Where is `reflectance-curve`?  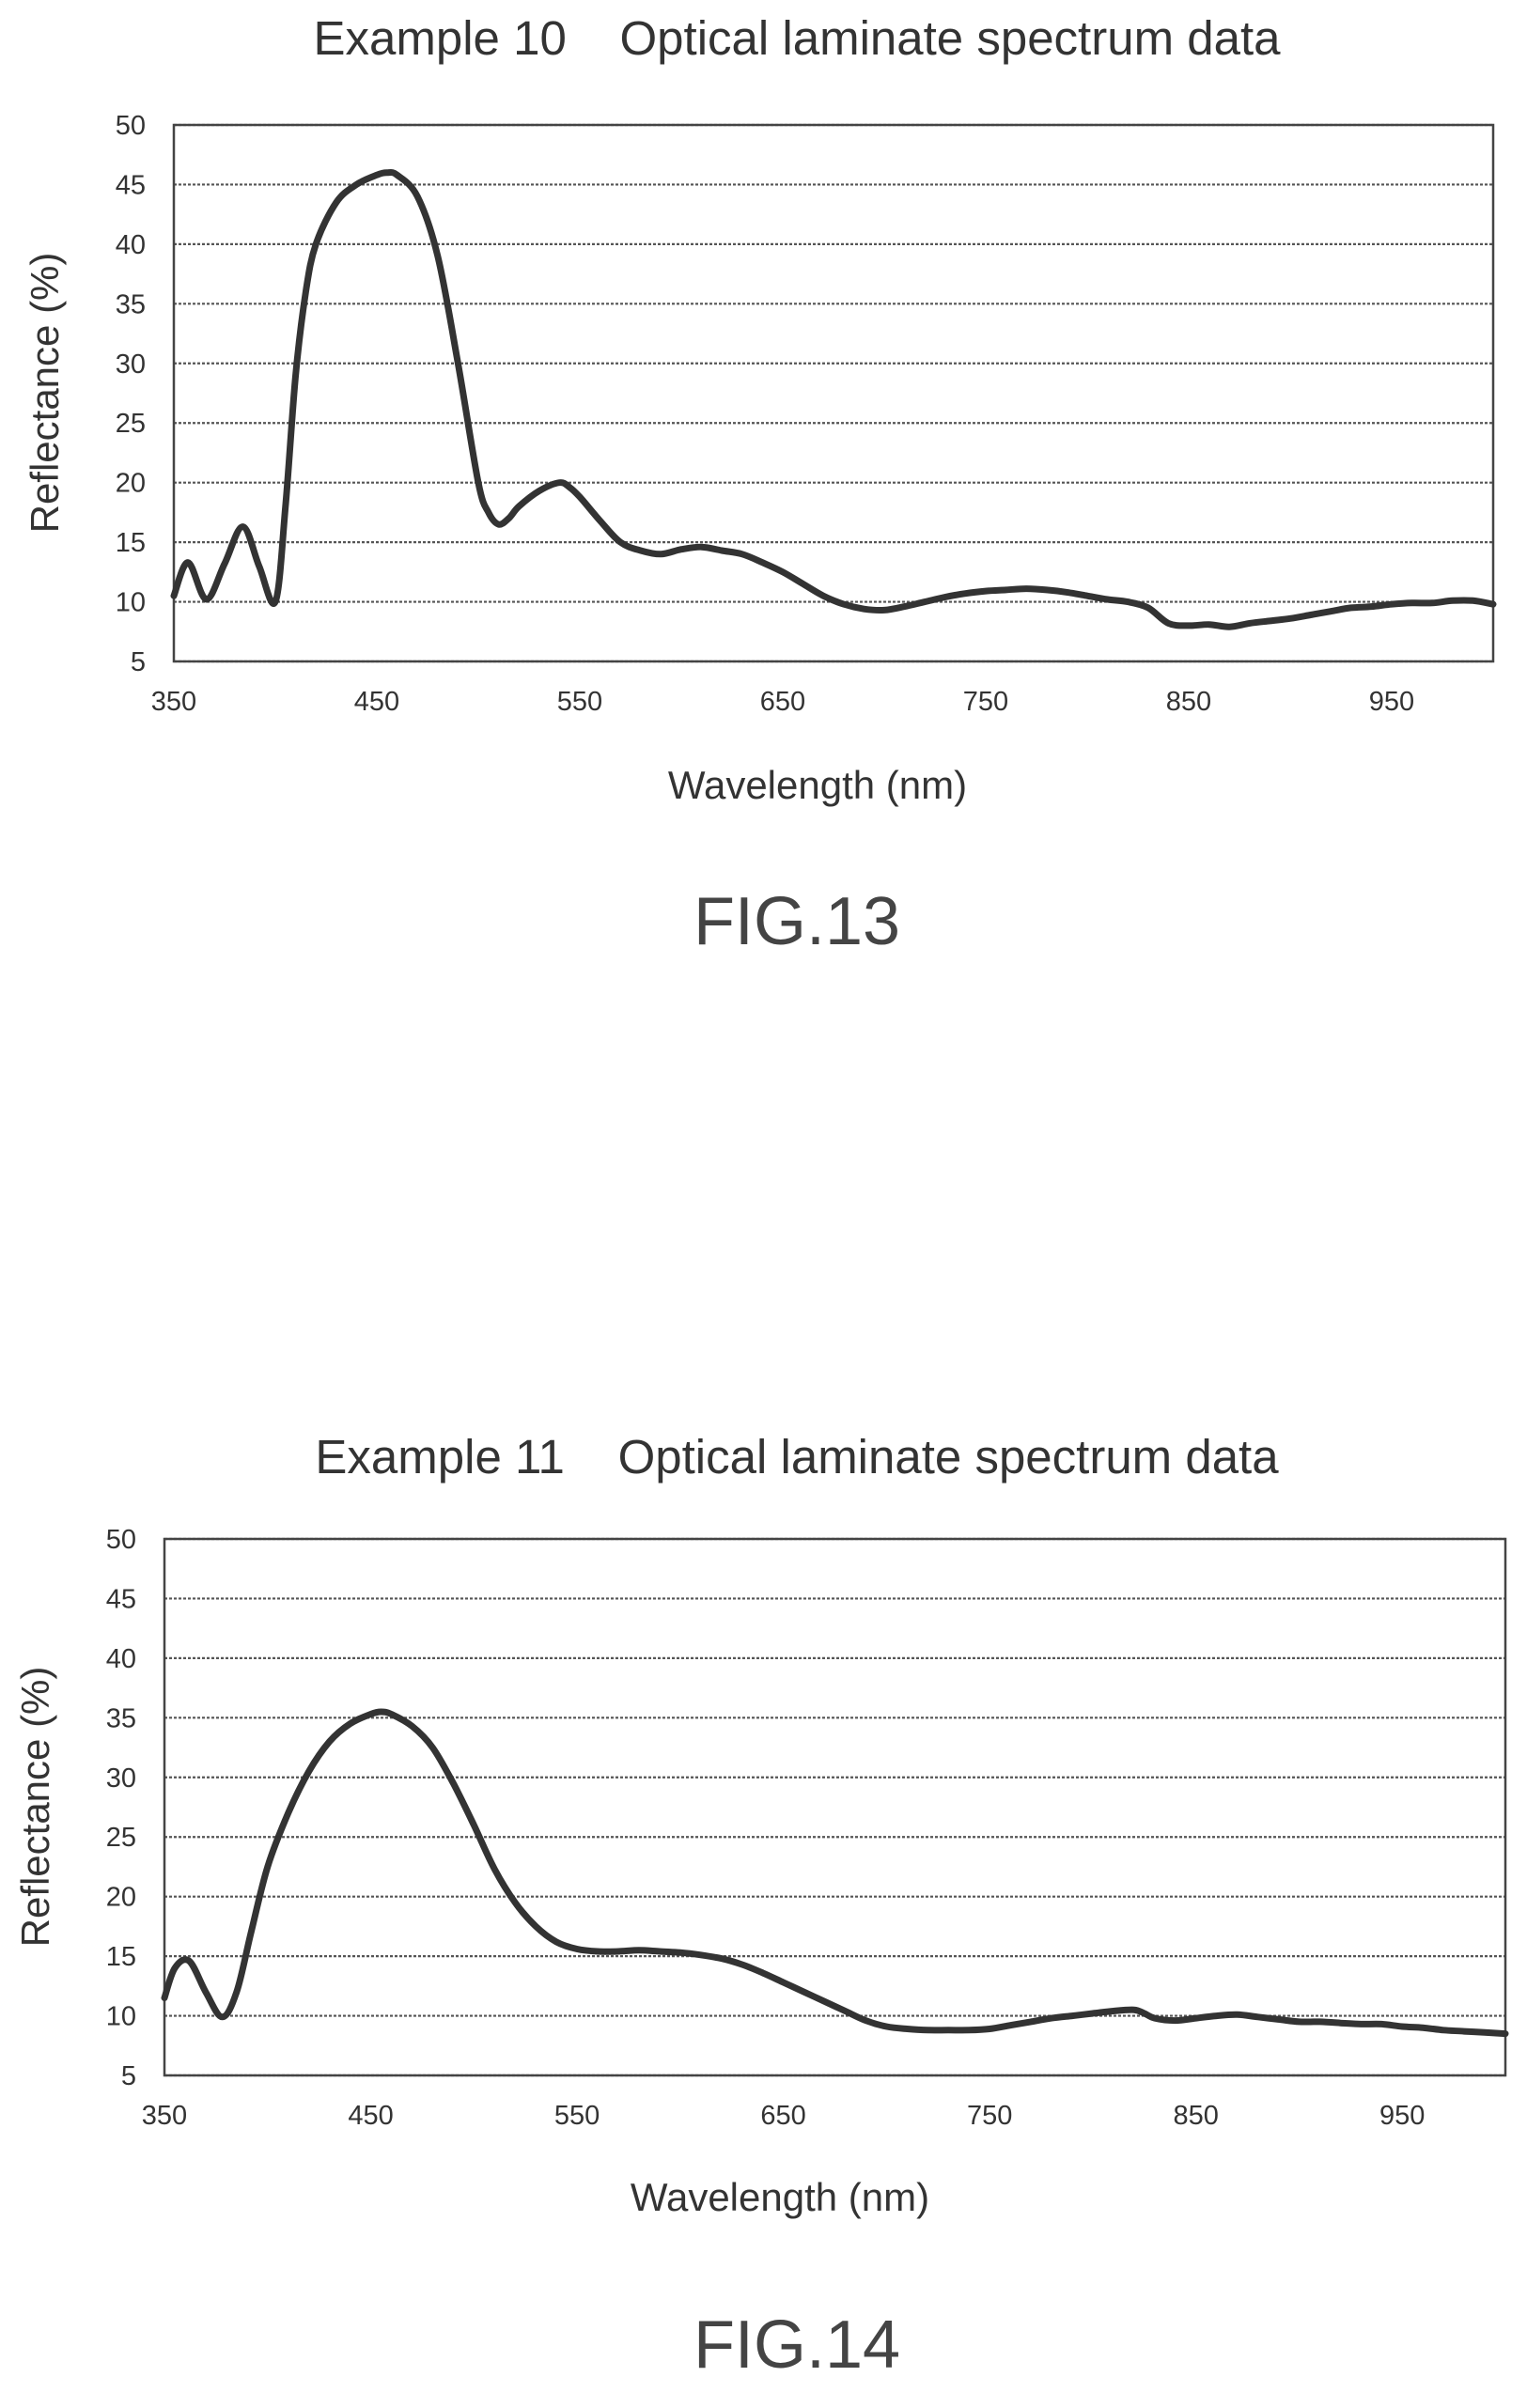
reflectance-curve is located at coordinates (835, 1873).